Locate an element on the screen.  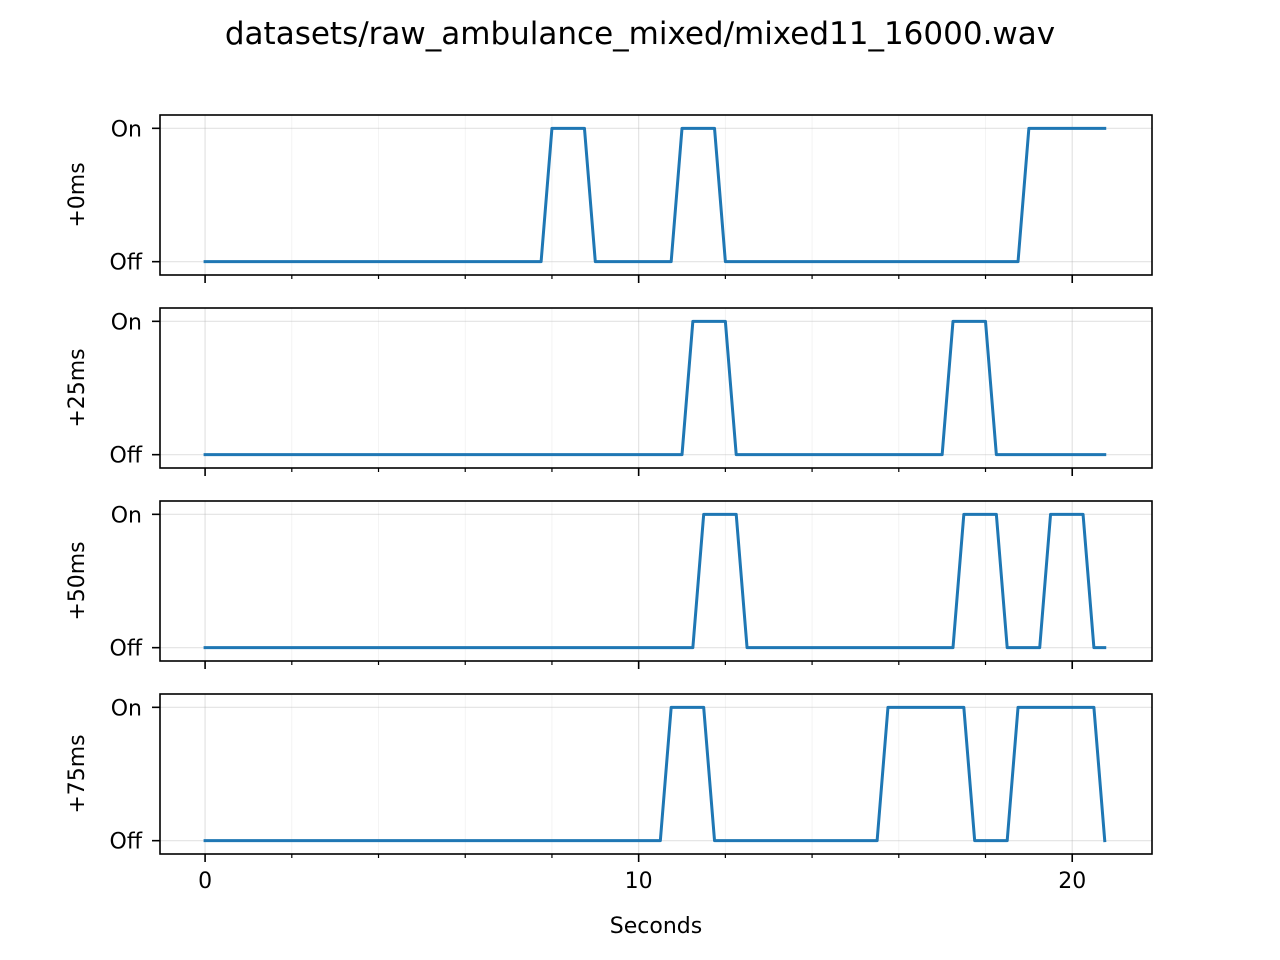
x-tick-label: 0 is located at coordinates (205, 881).